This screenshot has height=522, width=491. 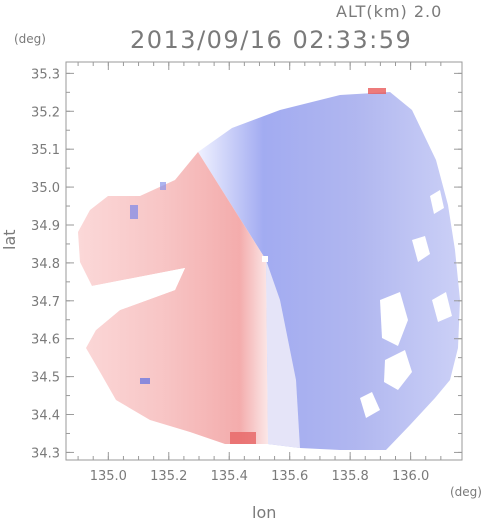 I want to click on y-tick-label: 35.1, so click(x=45, y=150).